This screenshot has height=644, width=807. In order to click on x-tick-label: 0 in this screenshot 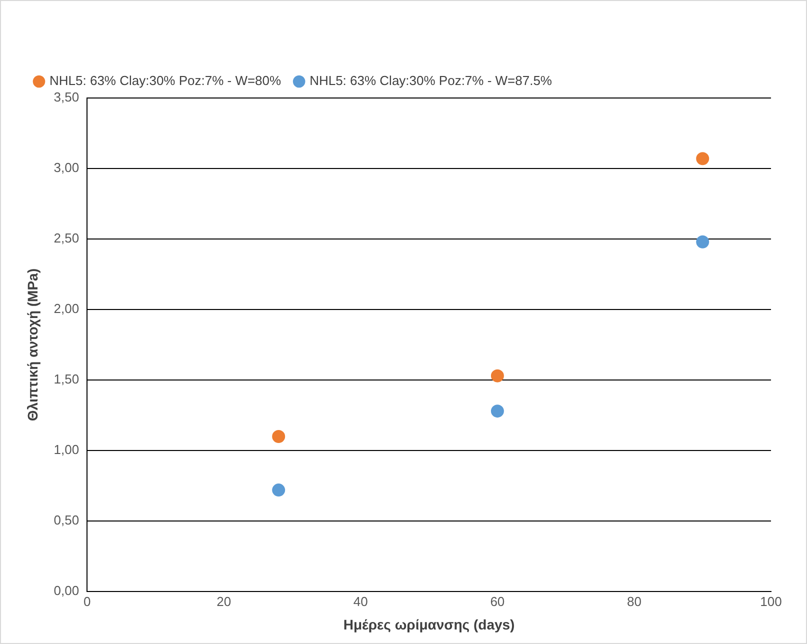, I will do `click(87, 601)`.